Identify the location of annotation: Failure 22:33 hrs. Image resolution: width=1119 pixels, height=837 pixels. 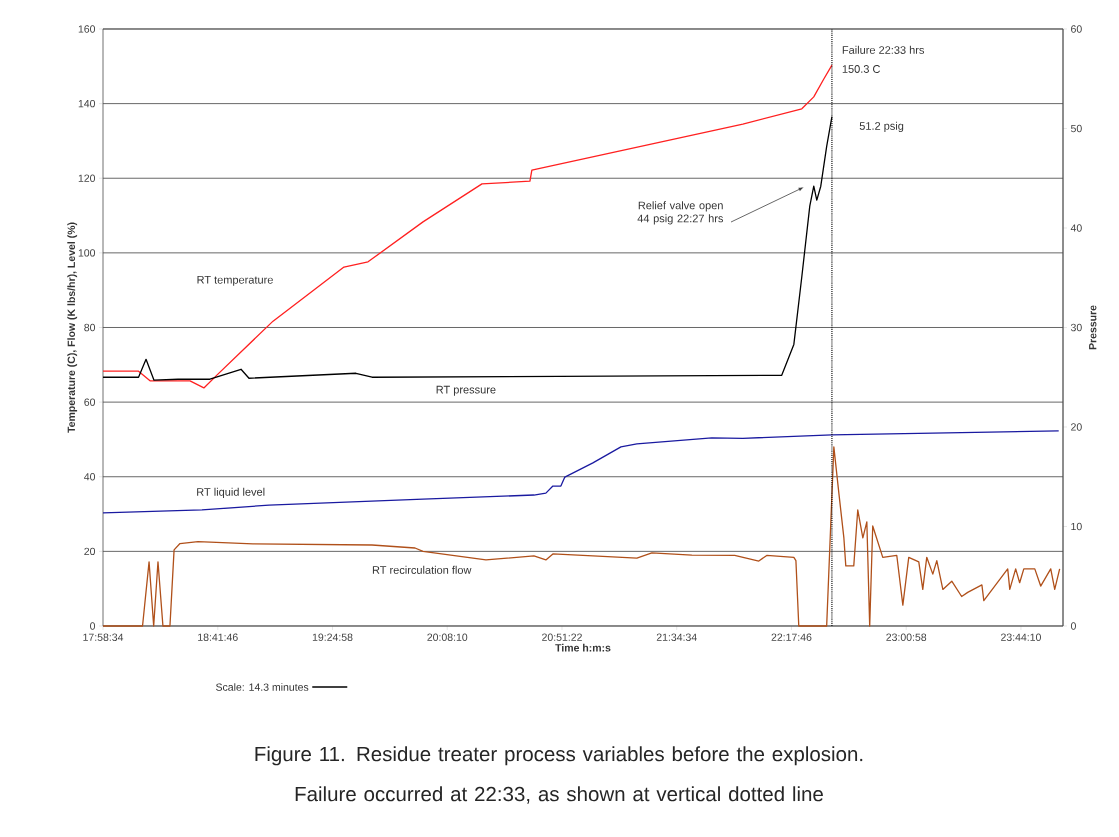
(883, 49).